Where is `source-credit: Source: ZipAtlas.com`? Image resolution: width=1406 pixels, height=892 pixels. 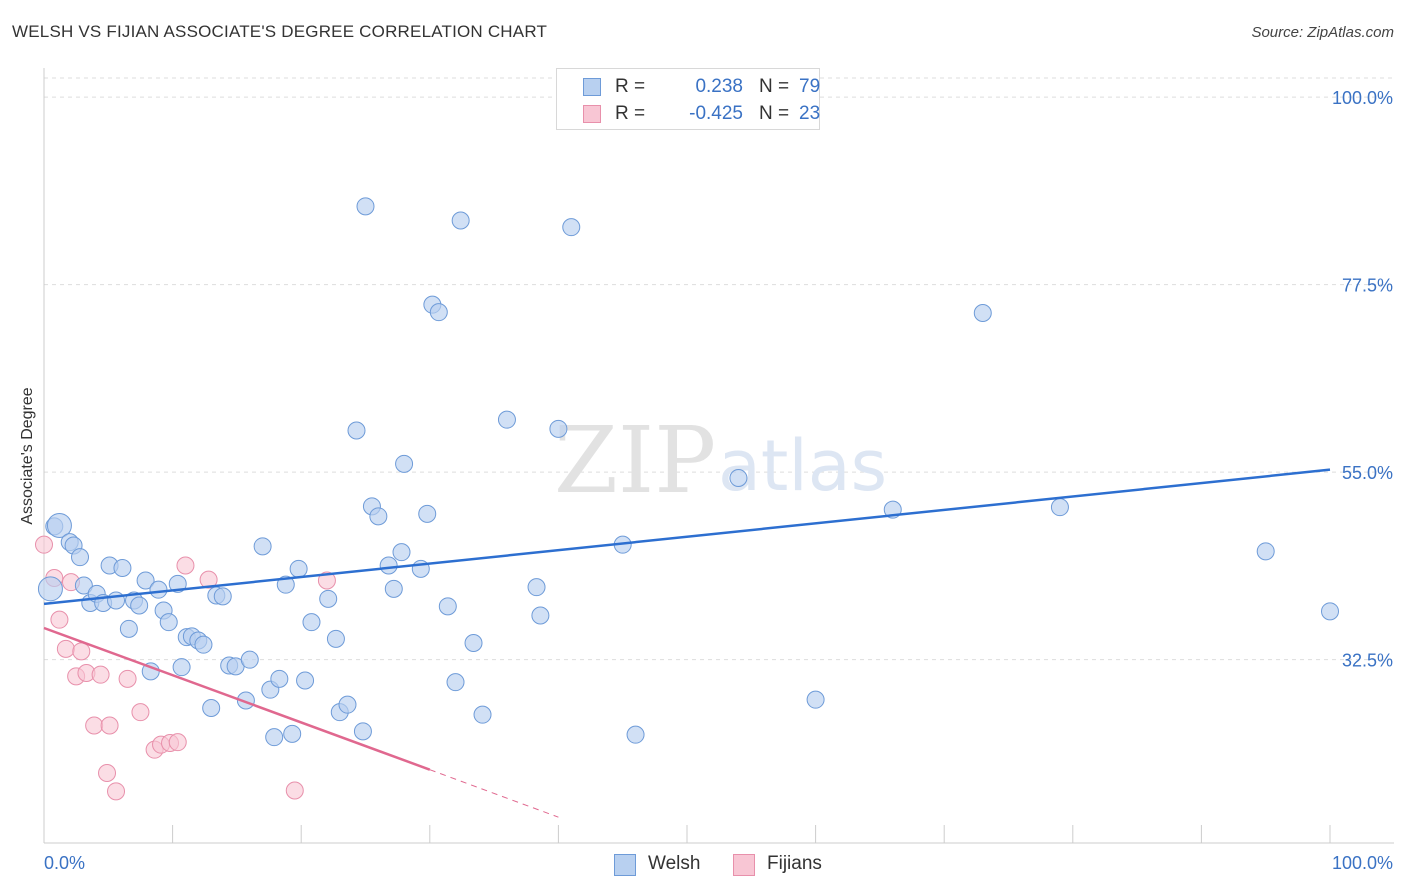 source-credit: Source: ZipAtlas.com is located at coordinates (1322, 32).